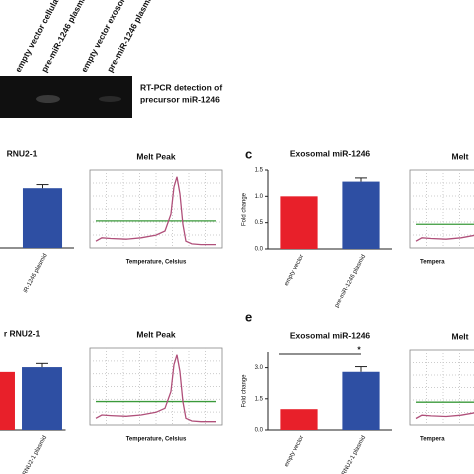 This screenshot has width=474, height=474. I want to click on y-tick-label: 3.0, so click(259, 368).